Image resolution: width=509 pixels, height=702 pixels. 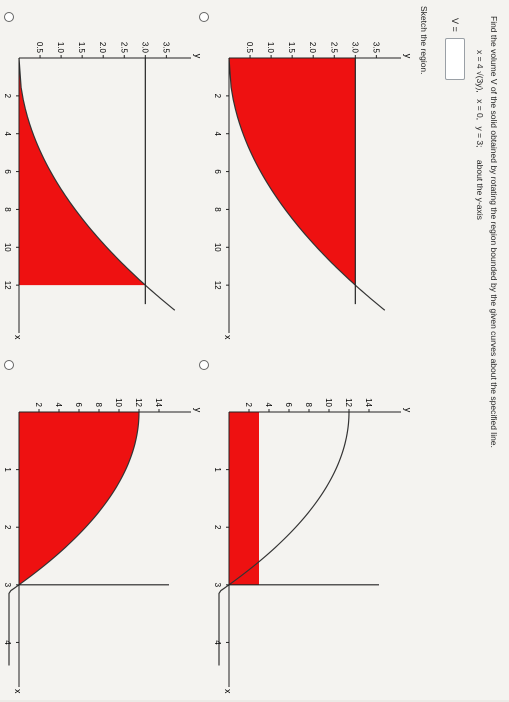 What do you see at coordinates (480, 110) in the screenshot?
I see `bound1: x = 0,` at bounding box center [480, 110].